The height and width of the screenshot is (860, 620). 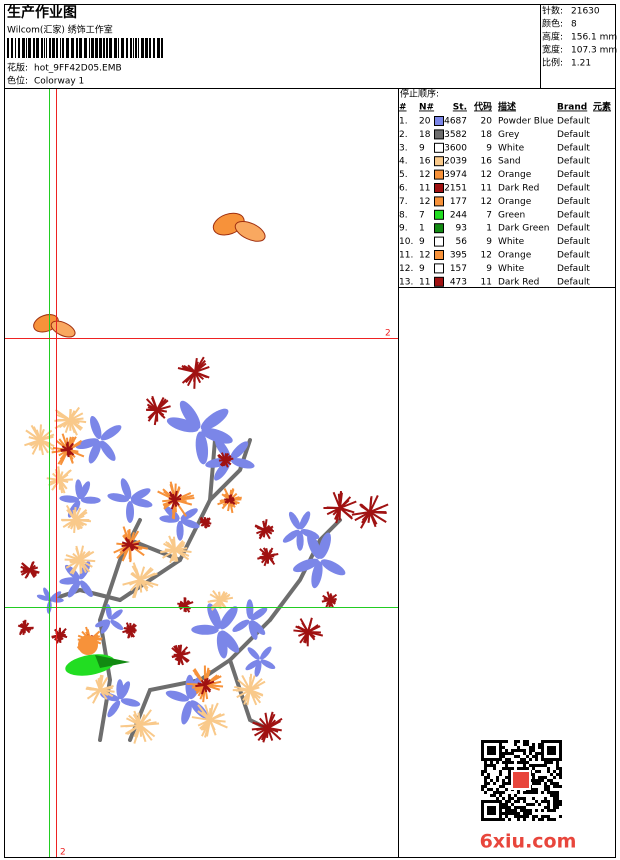 I want to click on qr-finder, so click(x=551, y=750).